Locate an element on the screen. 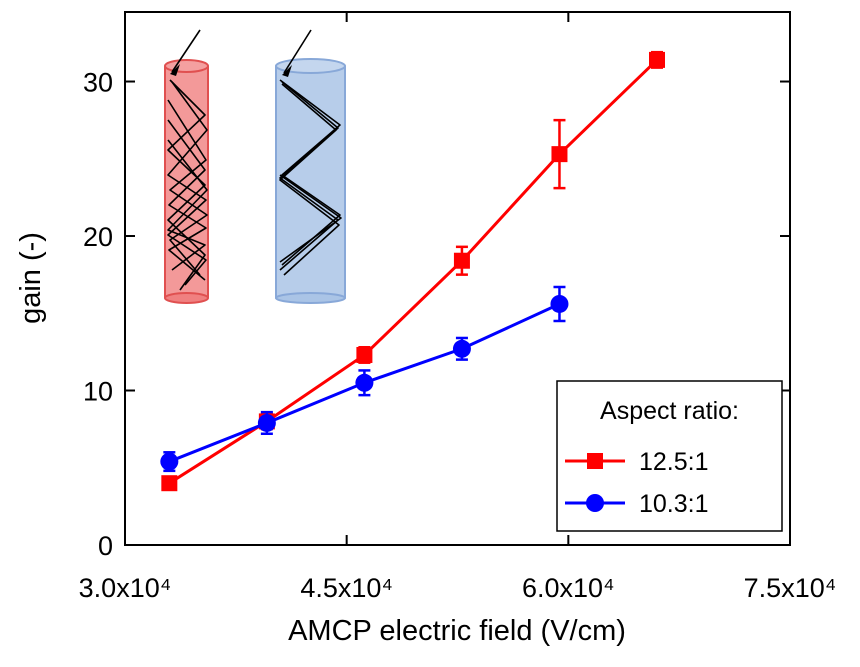 The height and width of the screenshot is (667, 860). y-tick-label: 10 is located at coordinates (98, 392).